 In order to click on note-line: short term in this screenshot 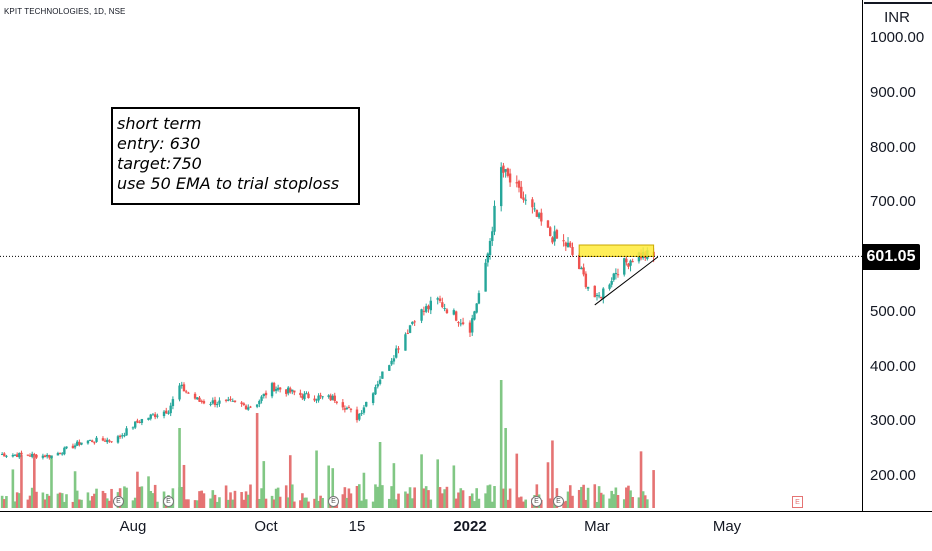, I will do `click(159, 123)`.